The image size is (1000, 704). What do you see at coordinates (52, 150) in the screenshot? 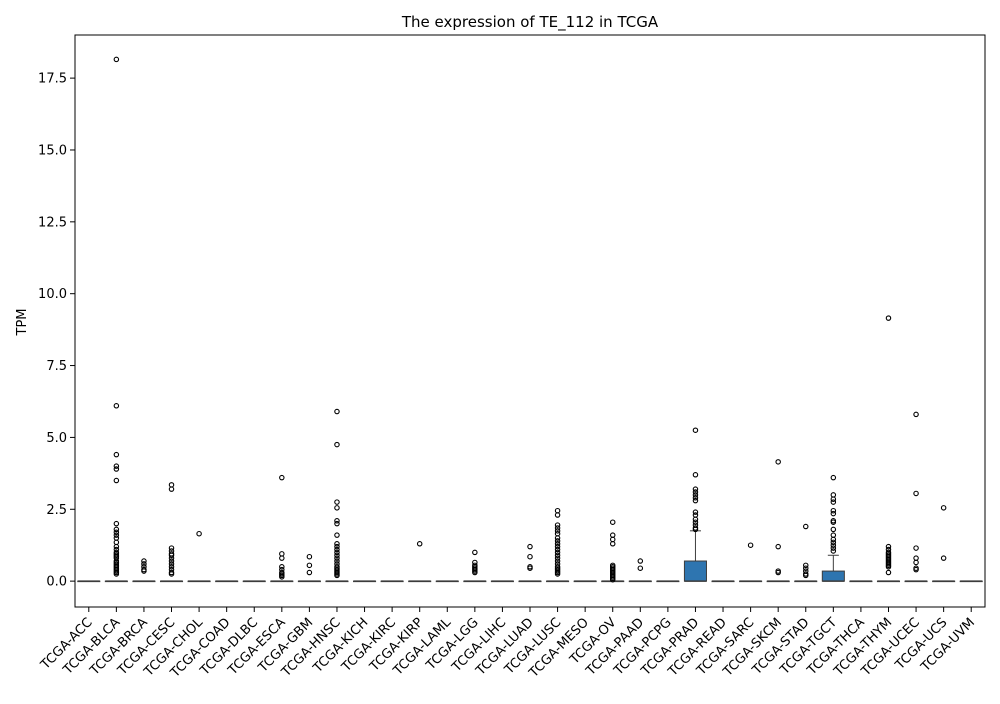
I see `y-tick-label: 15.0` at bounding box center [52, 150].